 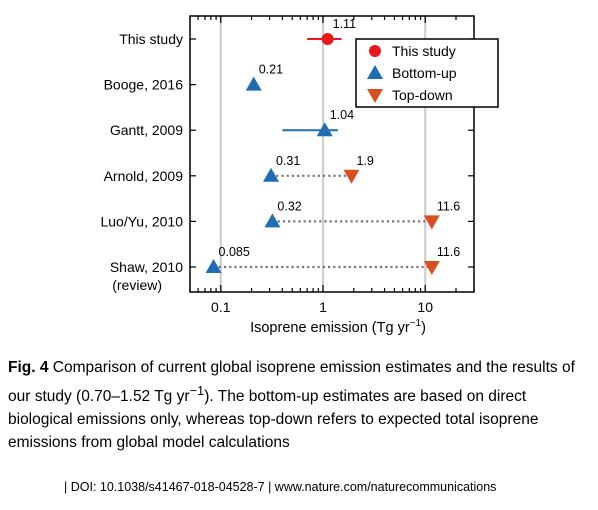 What do you see at coordinates (289, 206) in the screenshot?
I see `data-label-4-0: 0.32` at bounding box center [289, 206].